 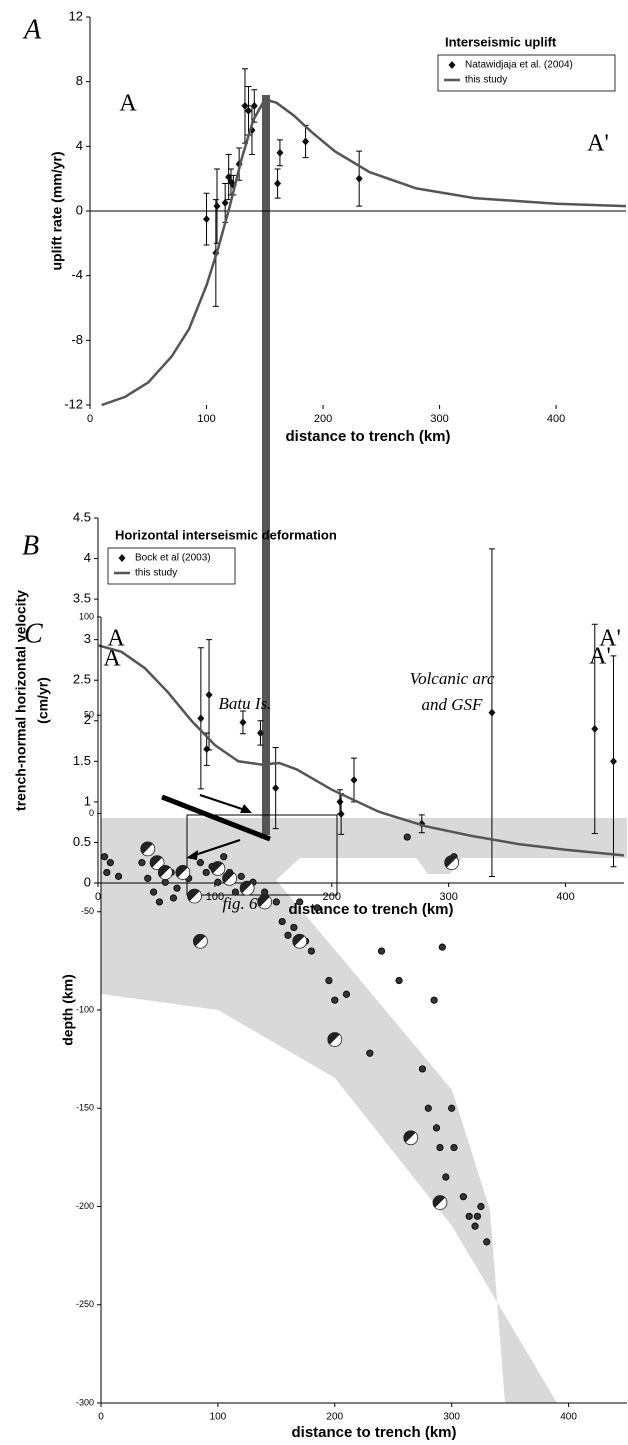 What do you see at coordinates (226, 534) in the screenshot?
I see `chart-title: Horizontal interseismic deformation` at bounding box center [226, 534].